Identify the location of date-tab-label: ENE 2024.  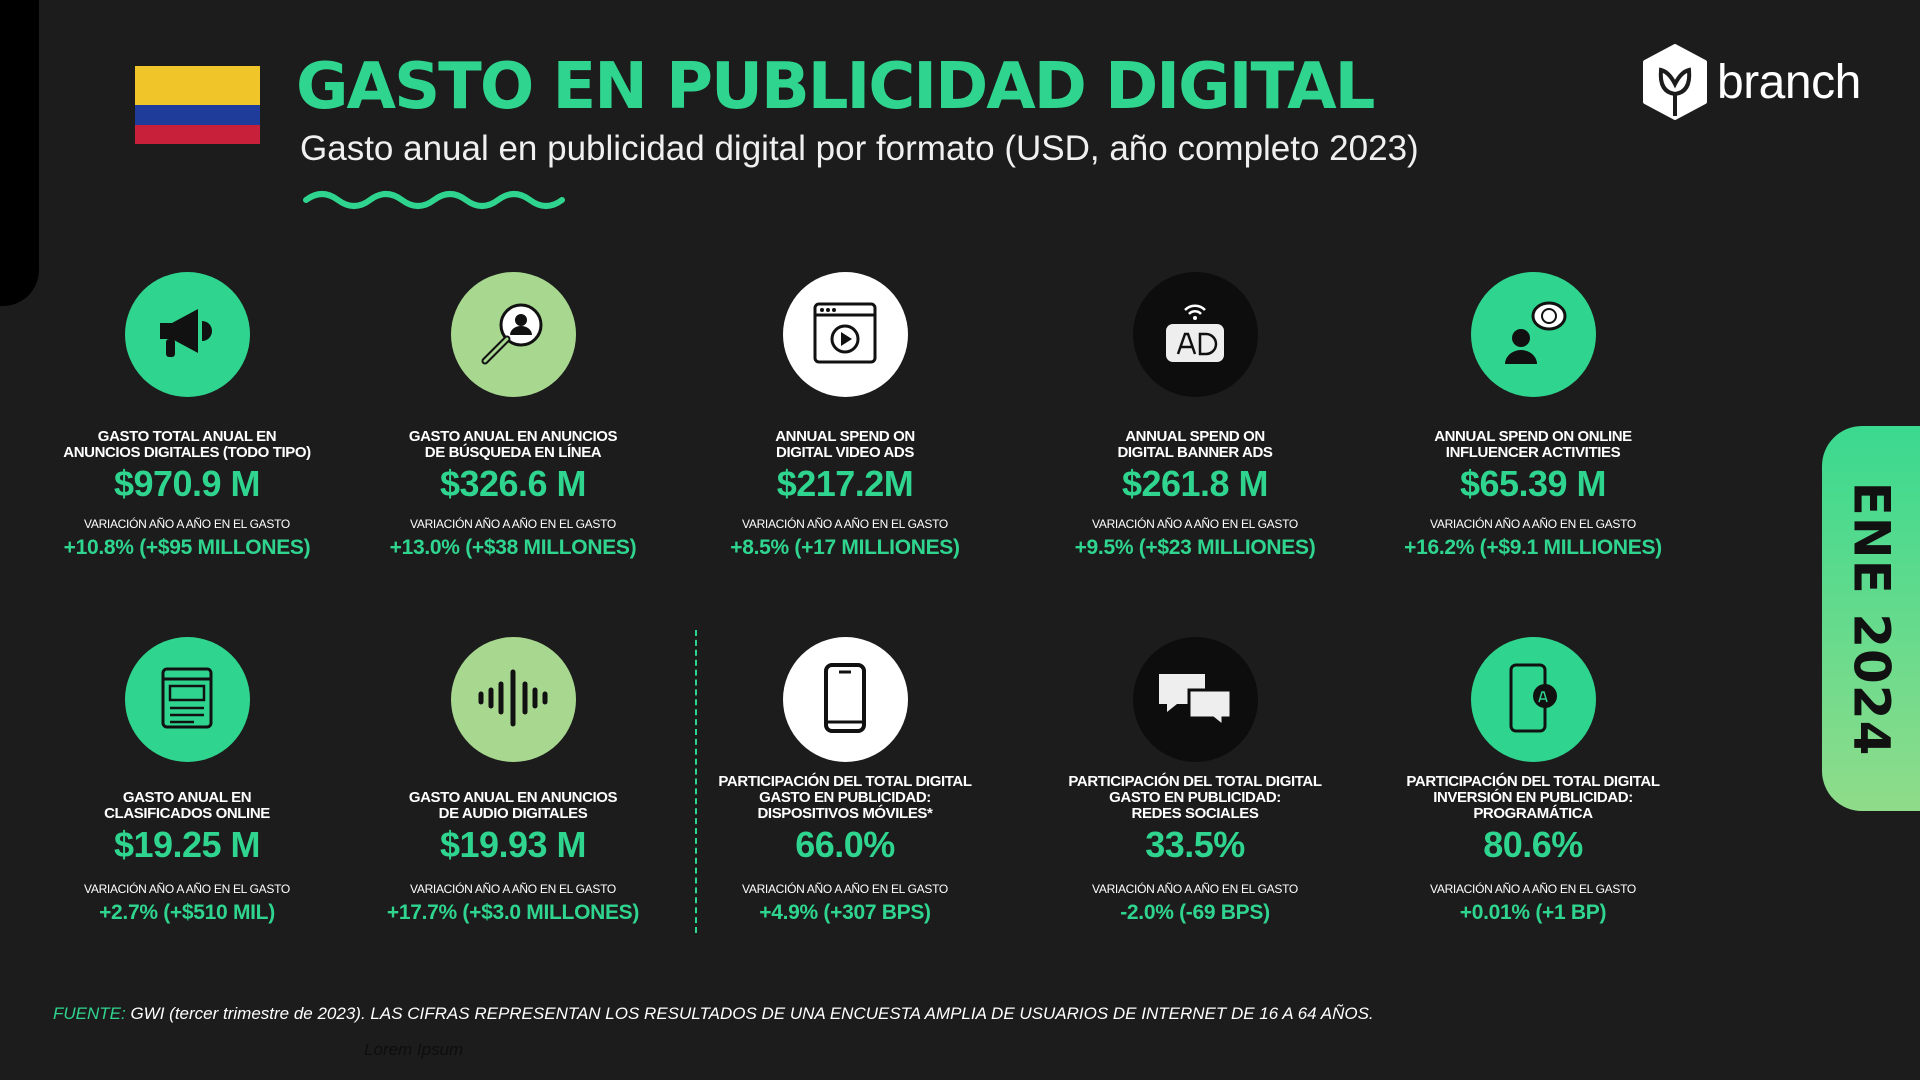
(1871, 618).